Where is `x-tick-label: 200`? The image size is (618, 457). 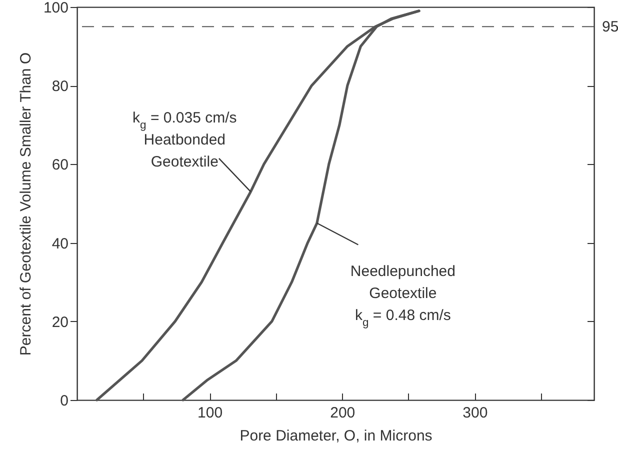 x-tick-label: 200 is located at coordinates (343, 413).